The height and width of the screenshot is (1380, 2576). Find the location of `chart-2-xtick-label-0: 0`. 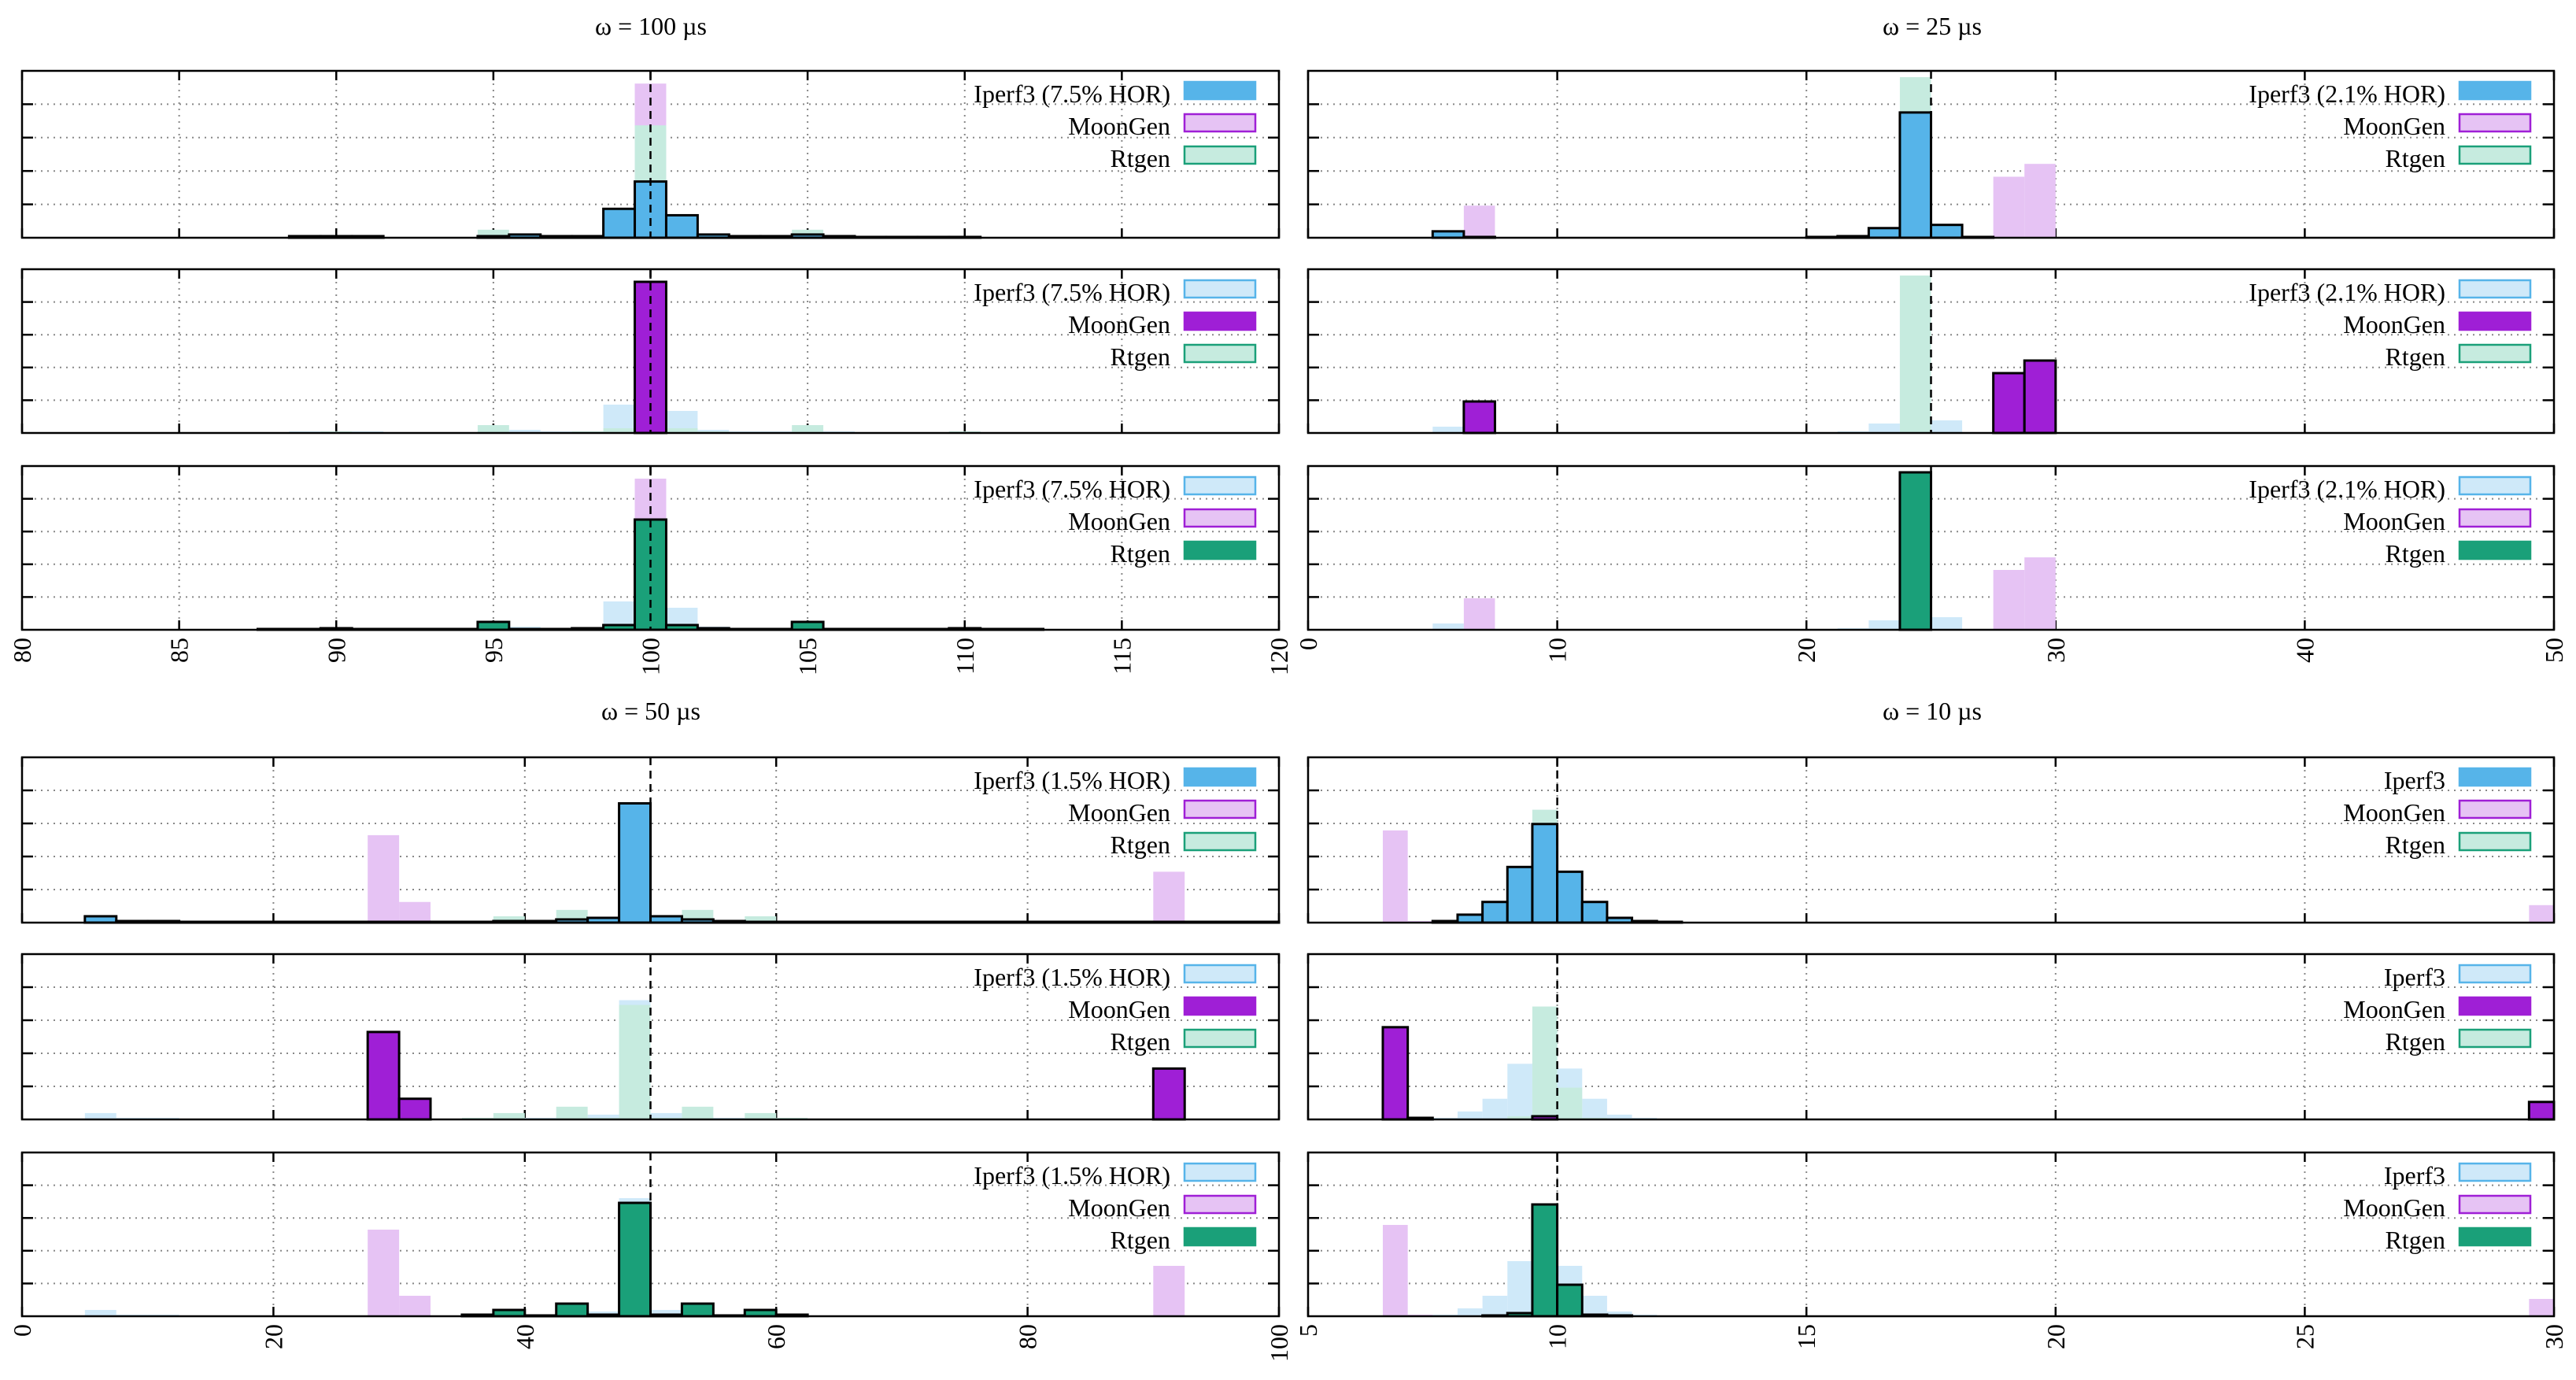

chart-2-xtick-label-0: 0 is located at coordinates (22, 1330).